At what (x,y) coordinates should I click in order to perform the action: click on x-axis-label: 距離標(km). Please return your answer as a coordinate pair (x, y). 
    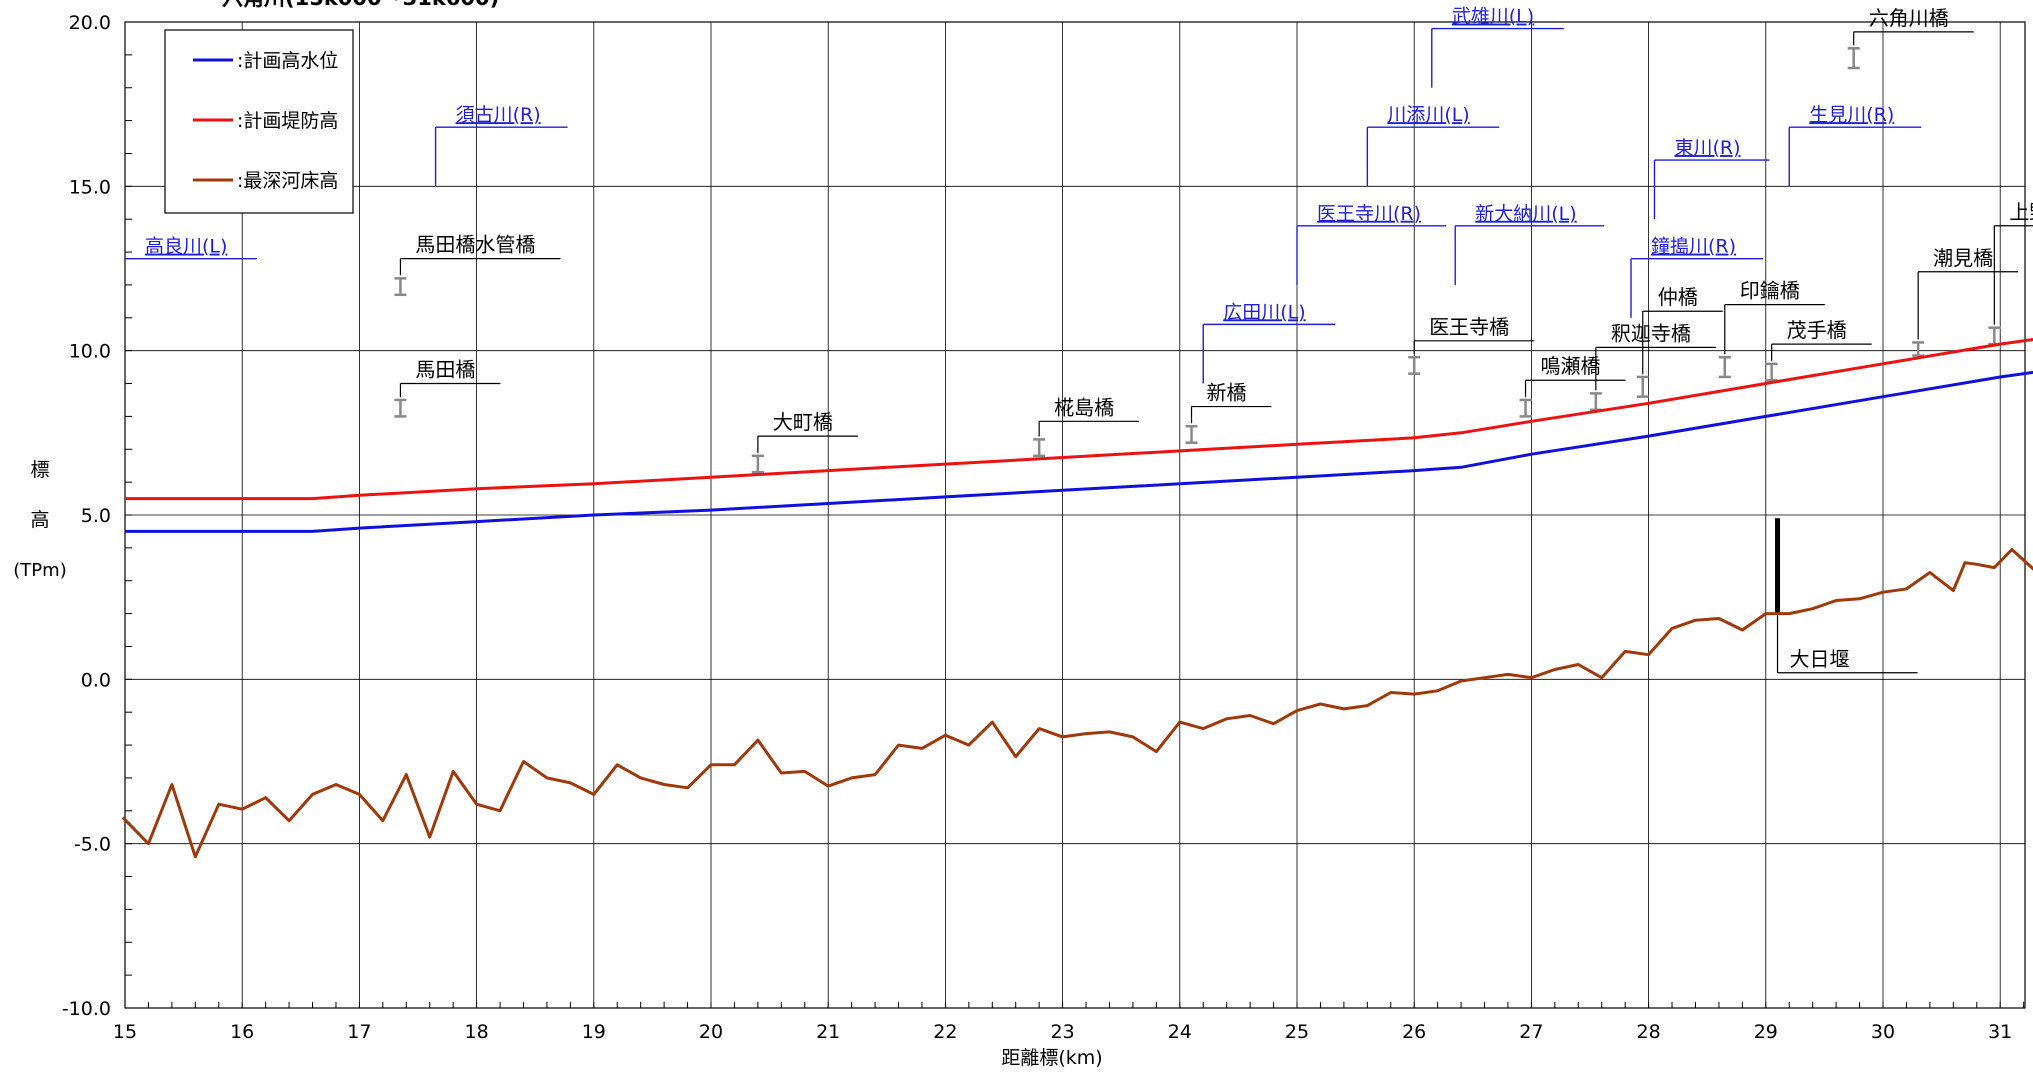
    Looking at the image, I should click on (1051, 1058).